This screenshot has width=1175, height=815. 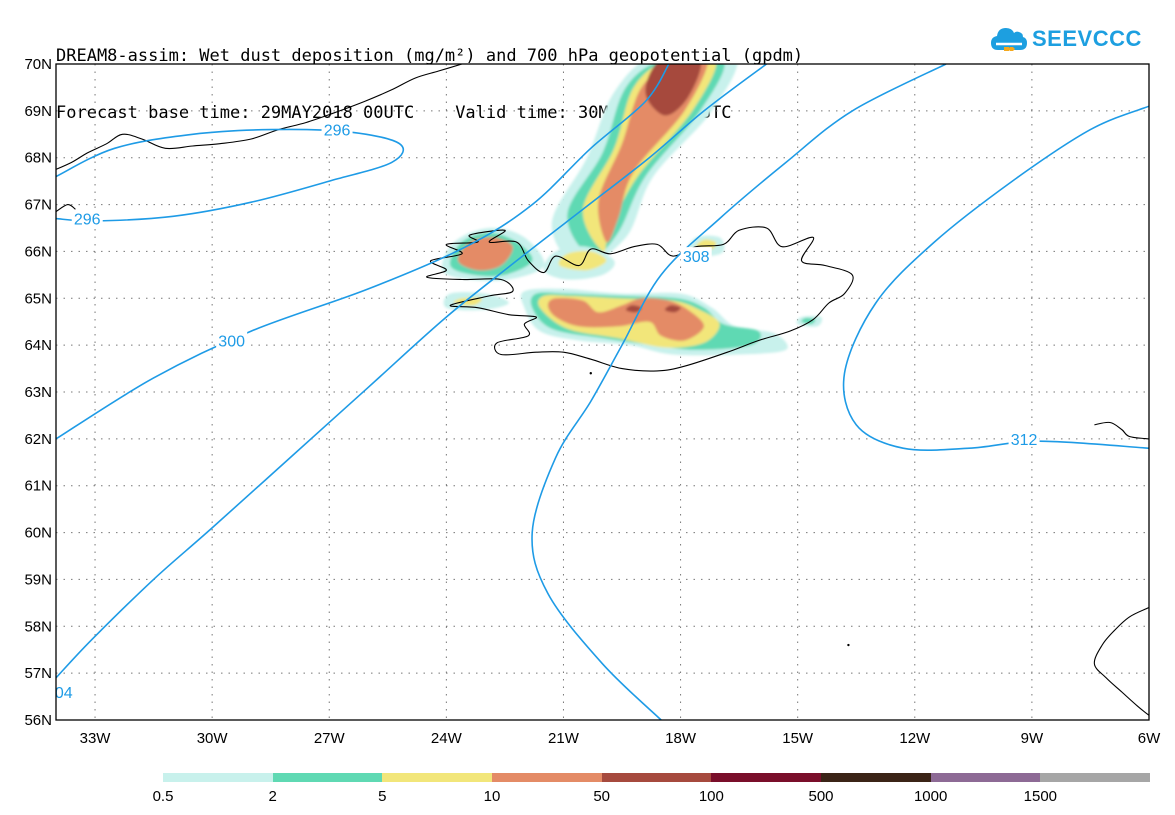 I want to click on latitude-tick-label: 62N, so click(x=38, y=439).